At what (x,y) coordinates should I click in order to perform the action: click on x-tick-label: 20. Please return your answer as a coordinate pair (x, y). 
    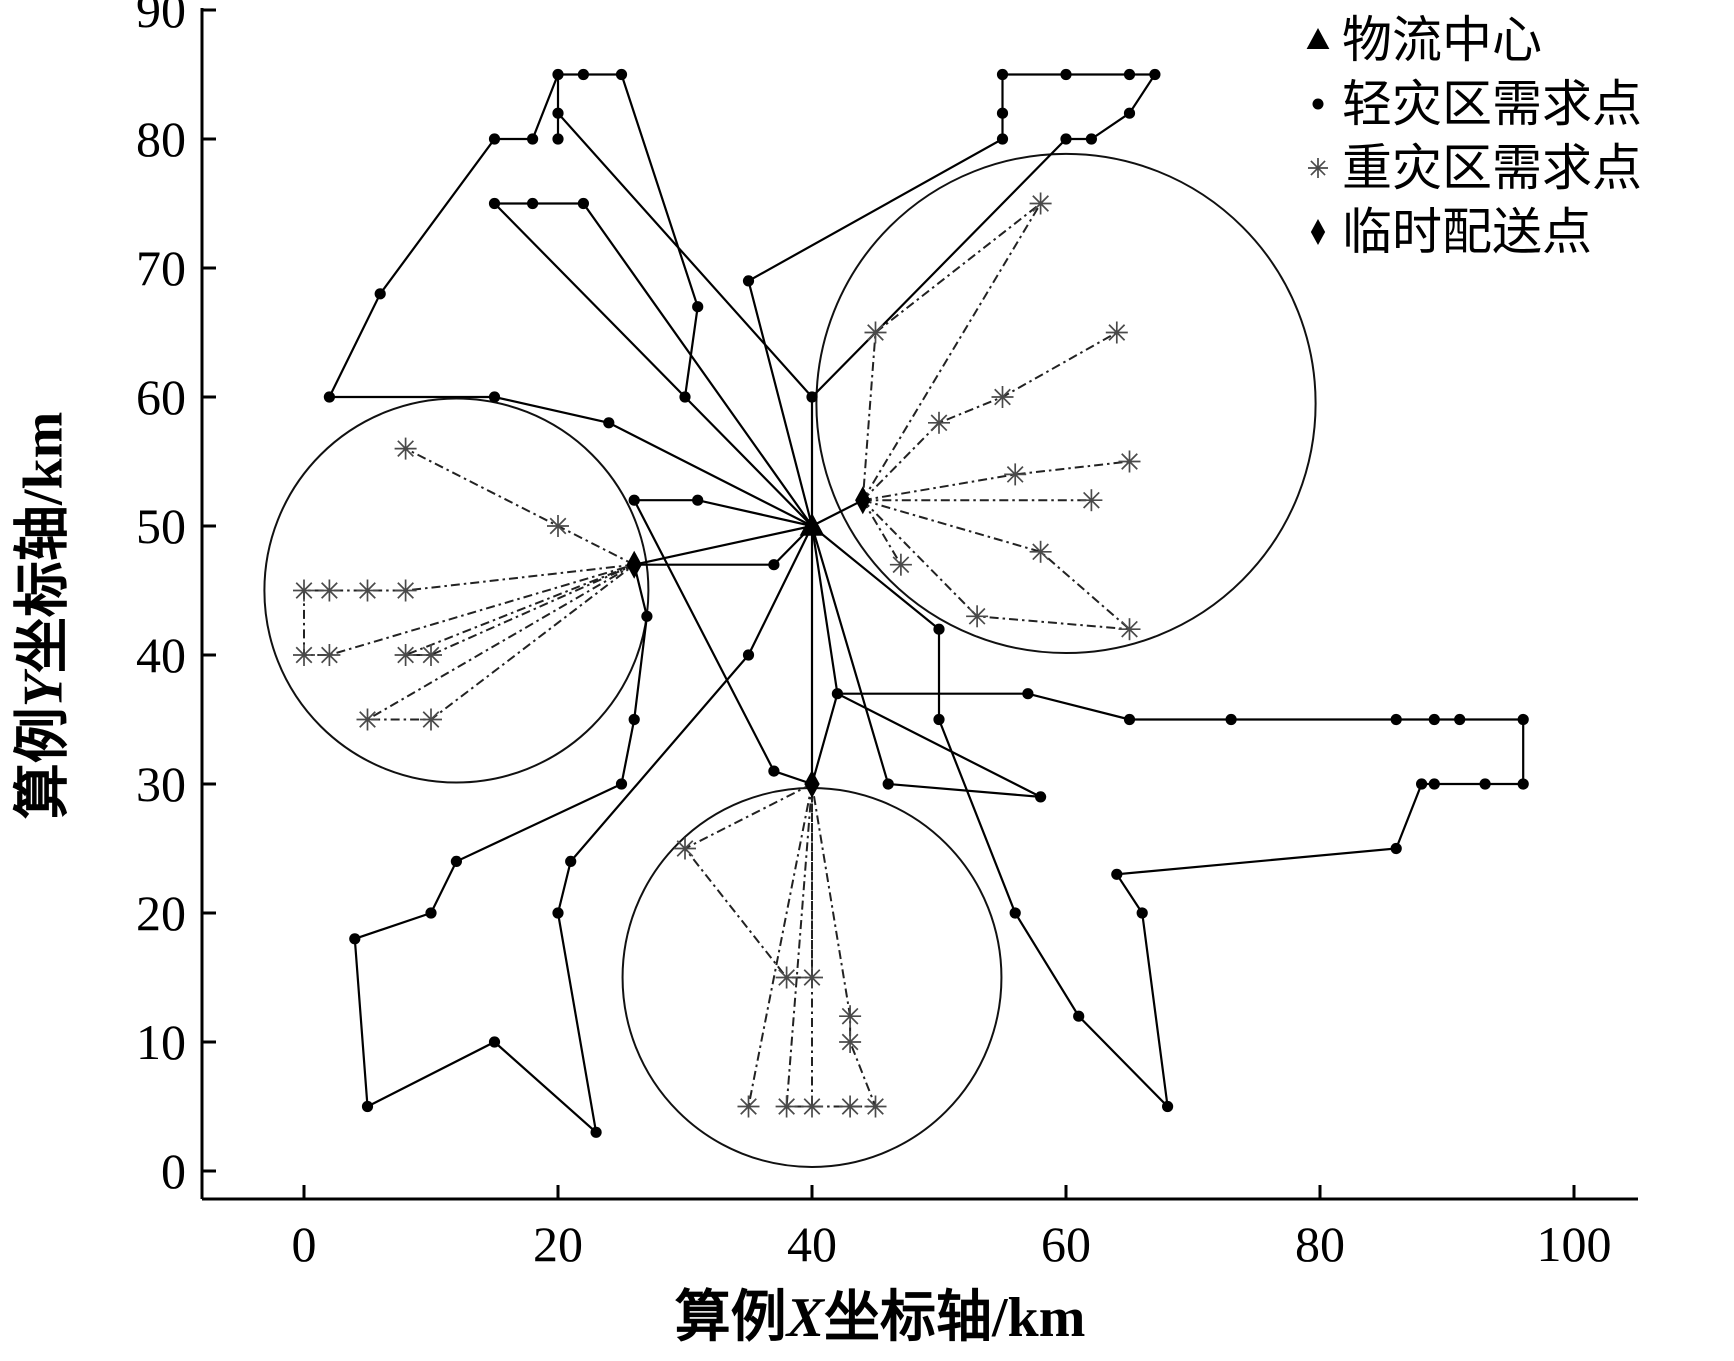
    Looking at the image, I should click on (558, 1244).